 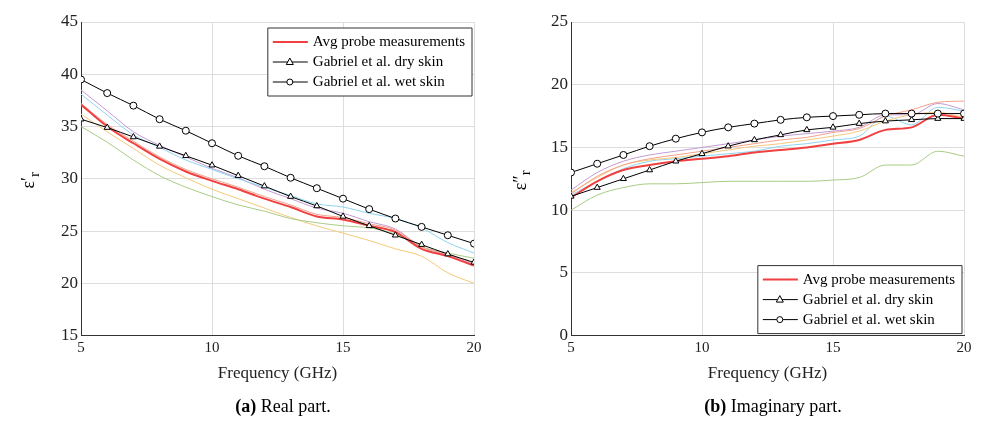 What do you see at coordinates (69, 178) in the screenshot?
I see `y-tick-label: 30` at bounding box center [69, 178].